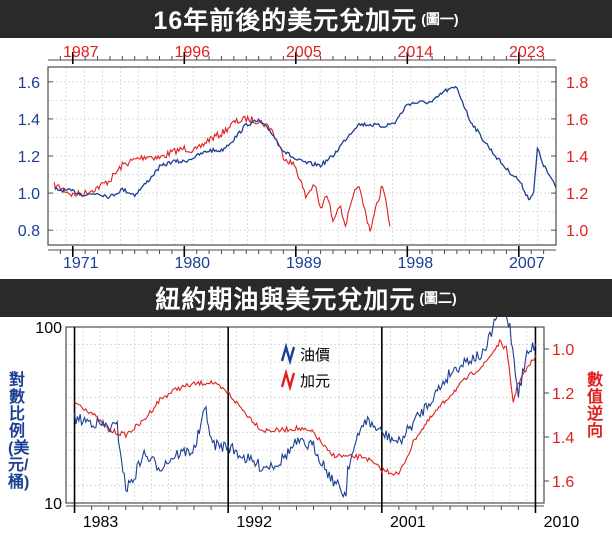 The height and width of the screenshot is (535, 612). I want to click on chart2-y-left-tick-label: 10, so click(53, 504).